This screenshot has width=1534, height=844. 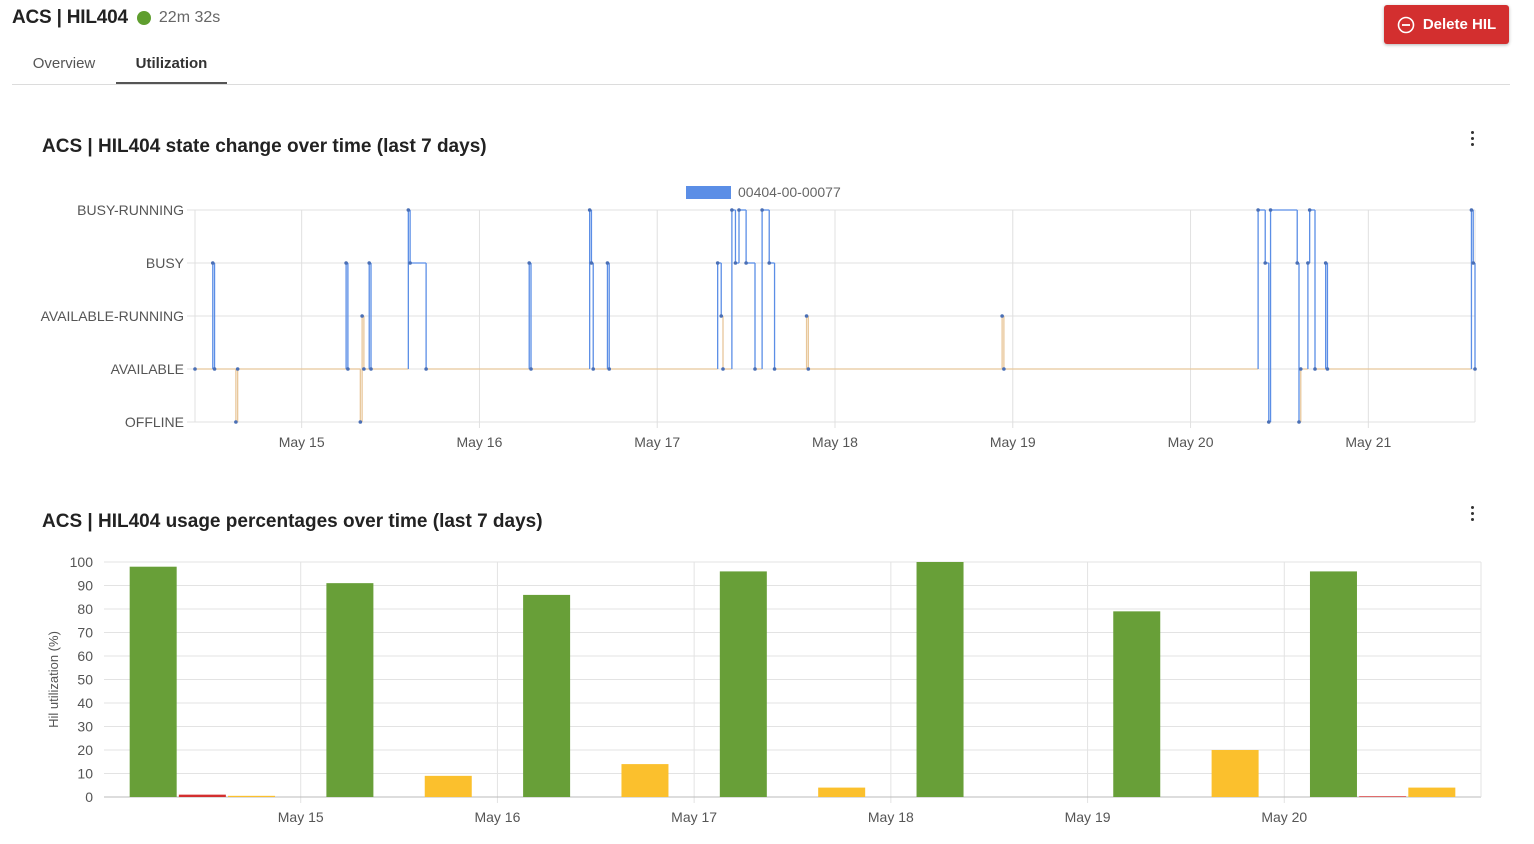 I want to click on minus-circle-icon, so click(x=1406, y=24).